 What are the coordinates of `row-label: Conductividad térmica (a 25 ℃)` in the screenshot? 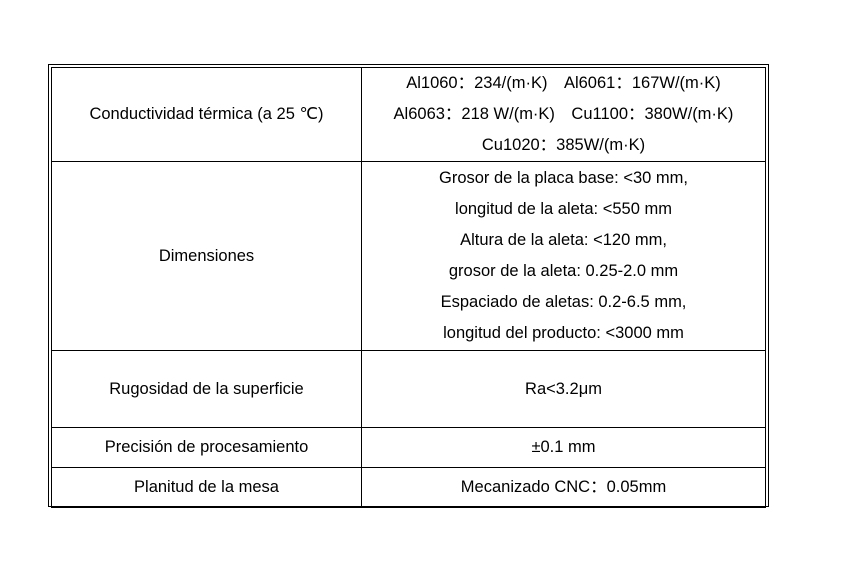 It's located at (206, 114).